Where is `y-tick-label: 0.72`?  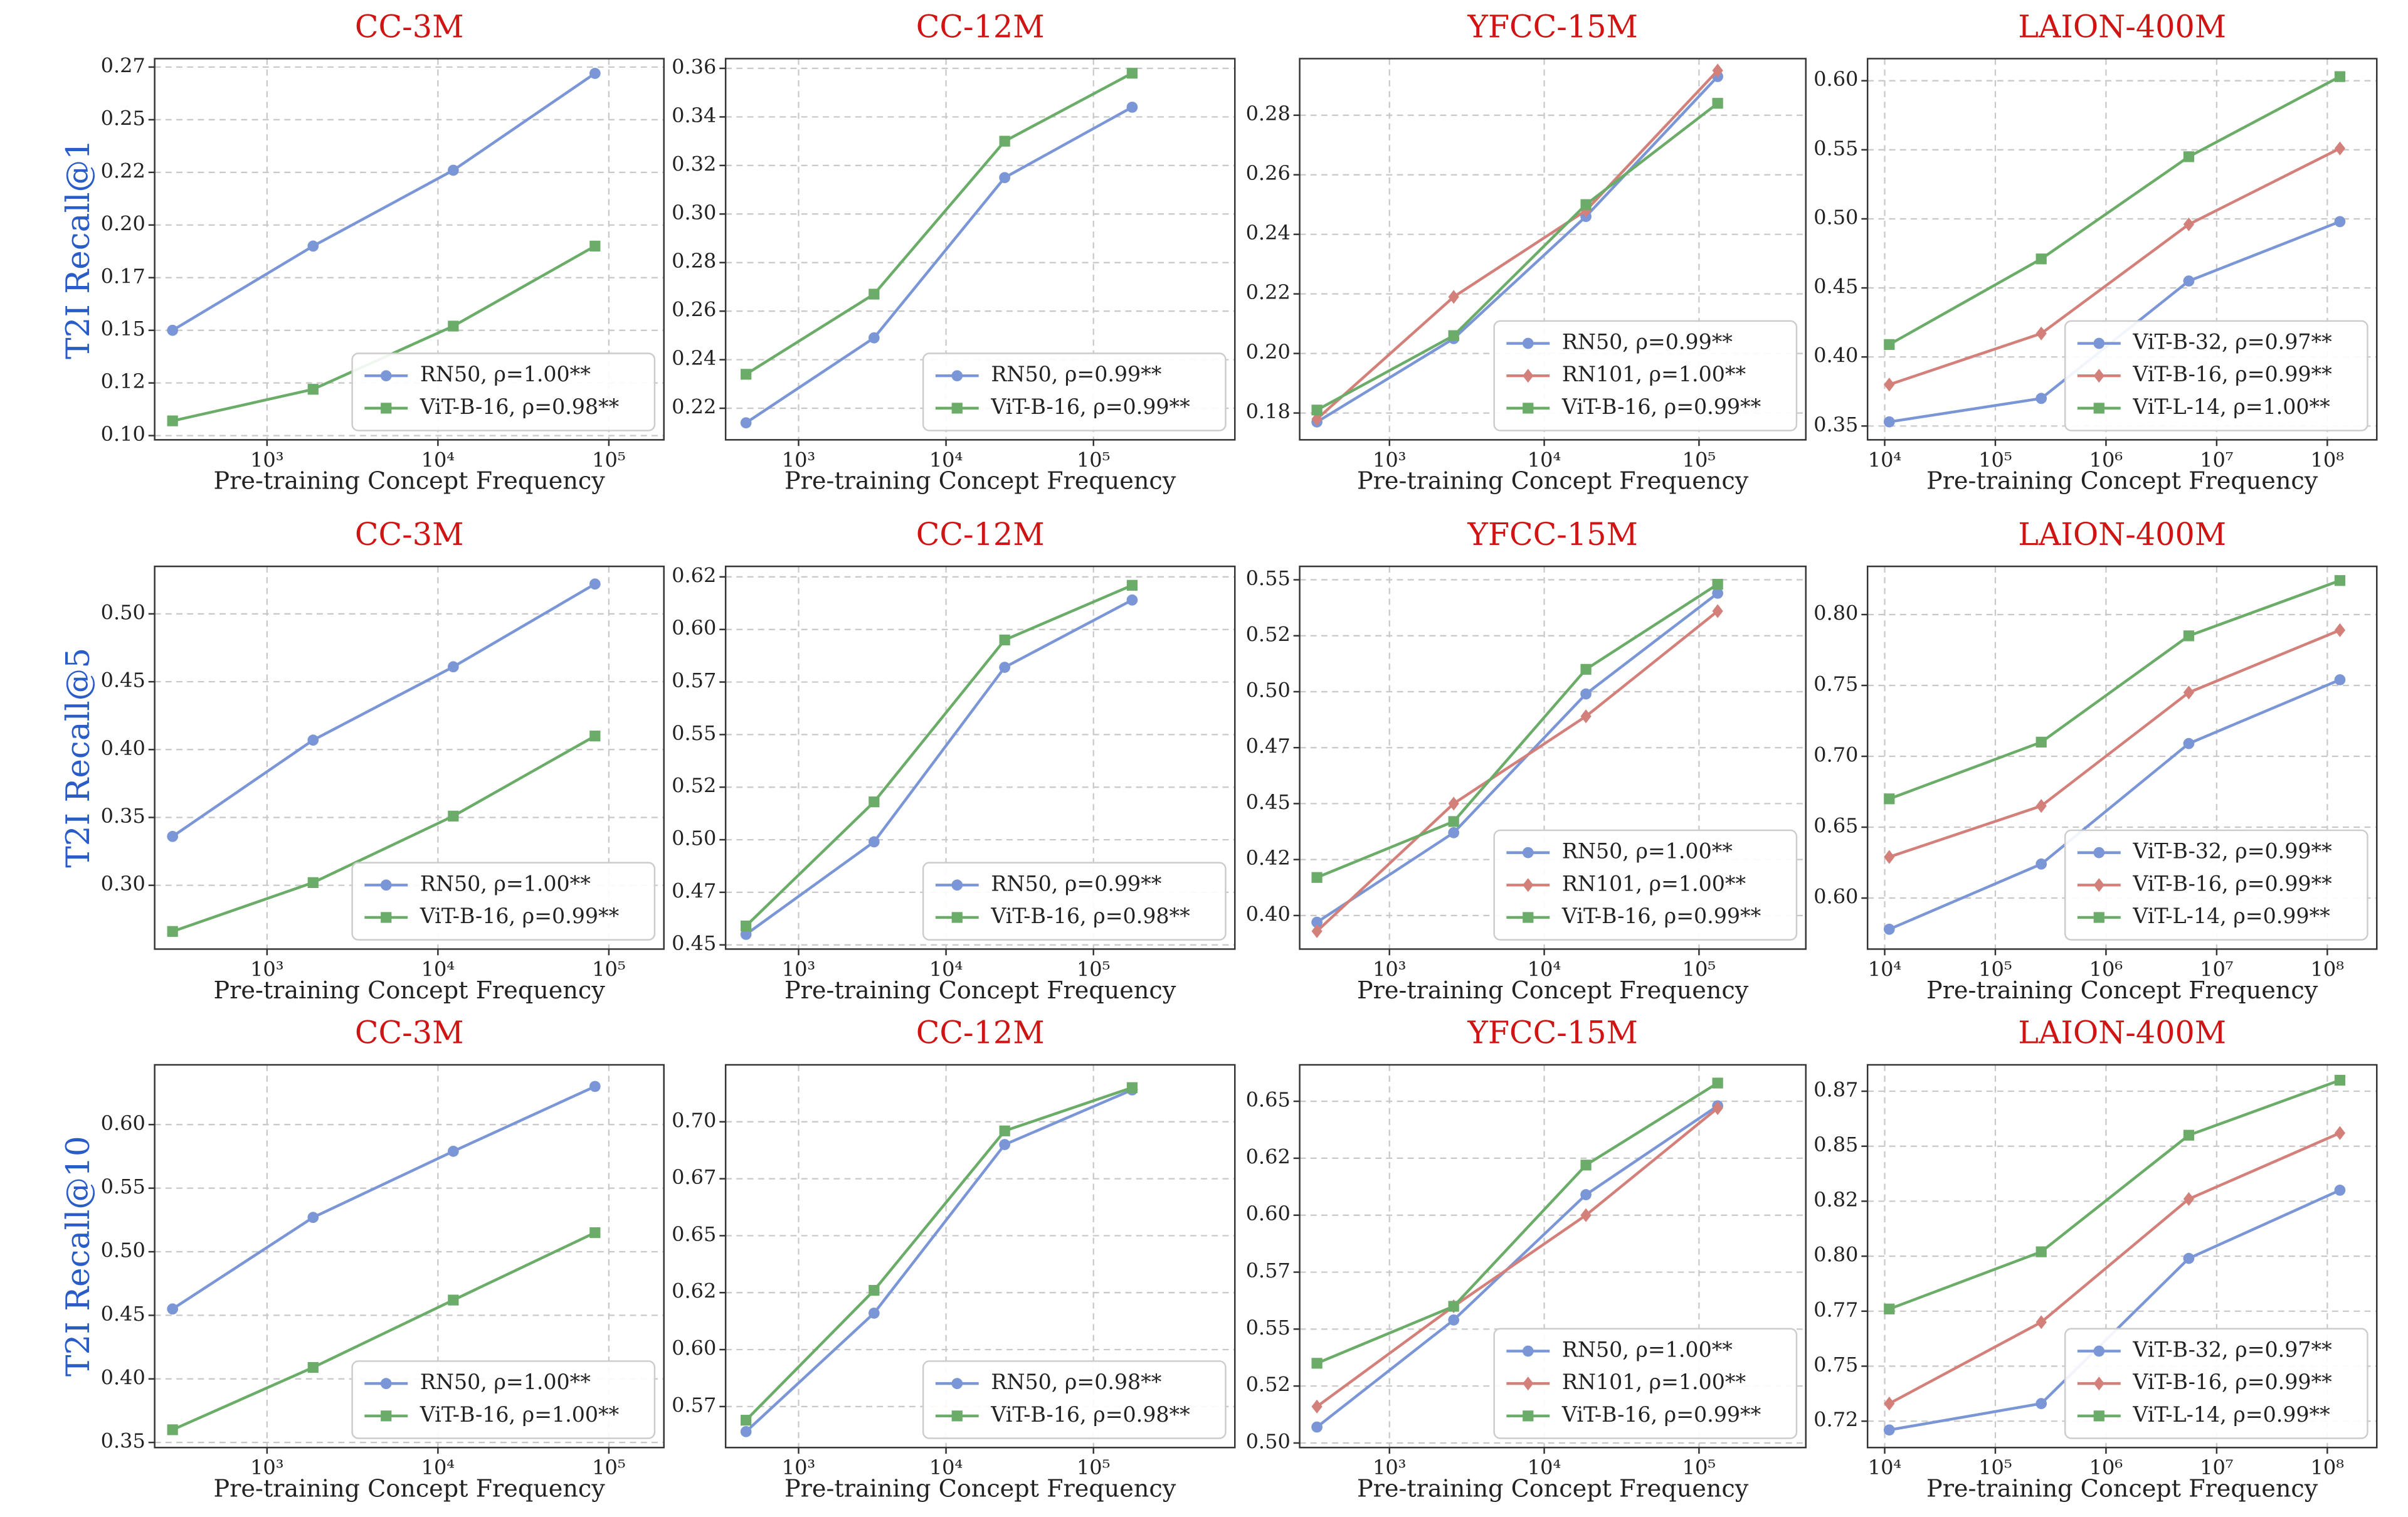 y-tick-label: 0.72 is located at coordinates (1836, 1420).